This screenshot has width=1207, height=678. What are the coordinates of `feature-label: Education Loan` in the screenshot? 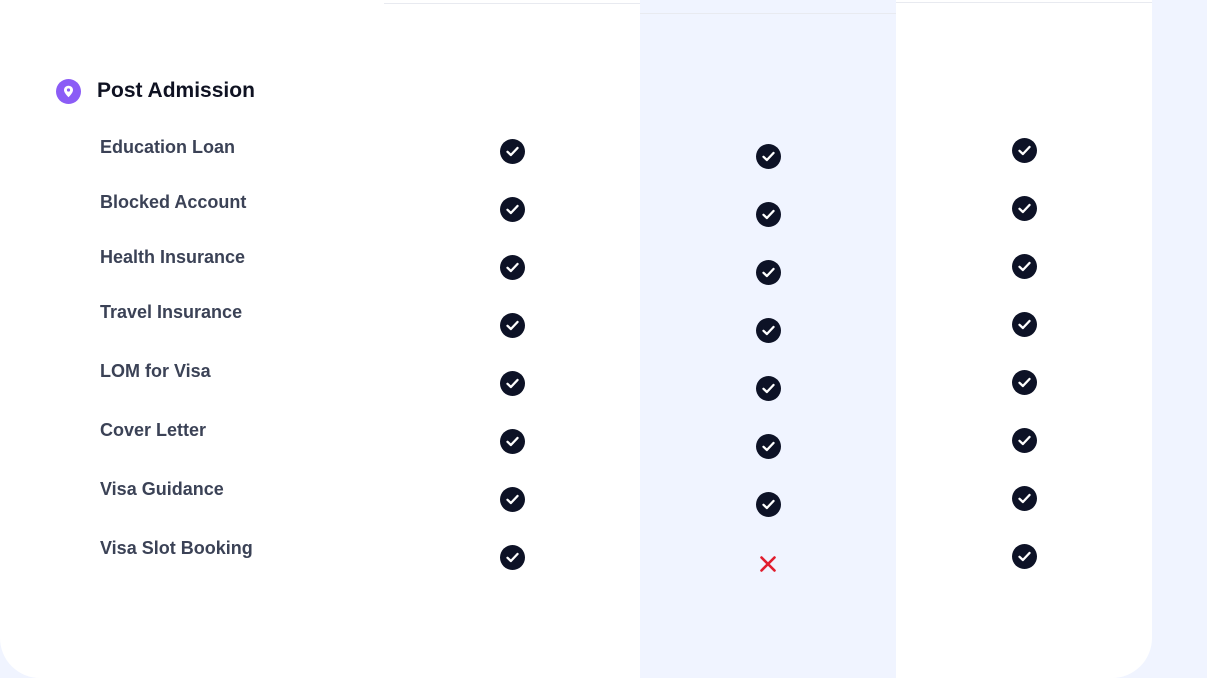 It's located at (167, 147).